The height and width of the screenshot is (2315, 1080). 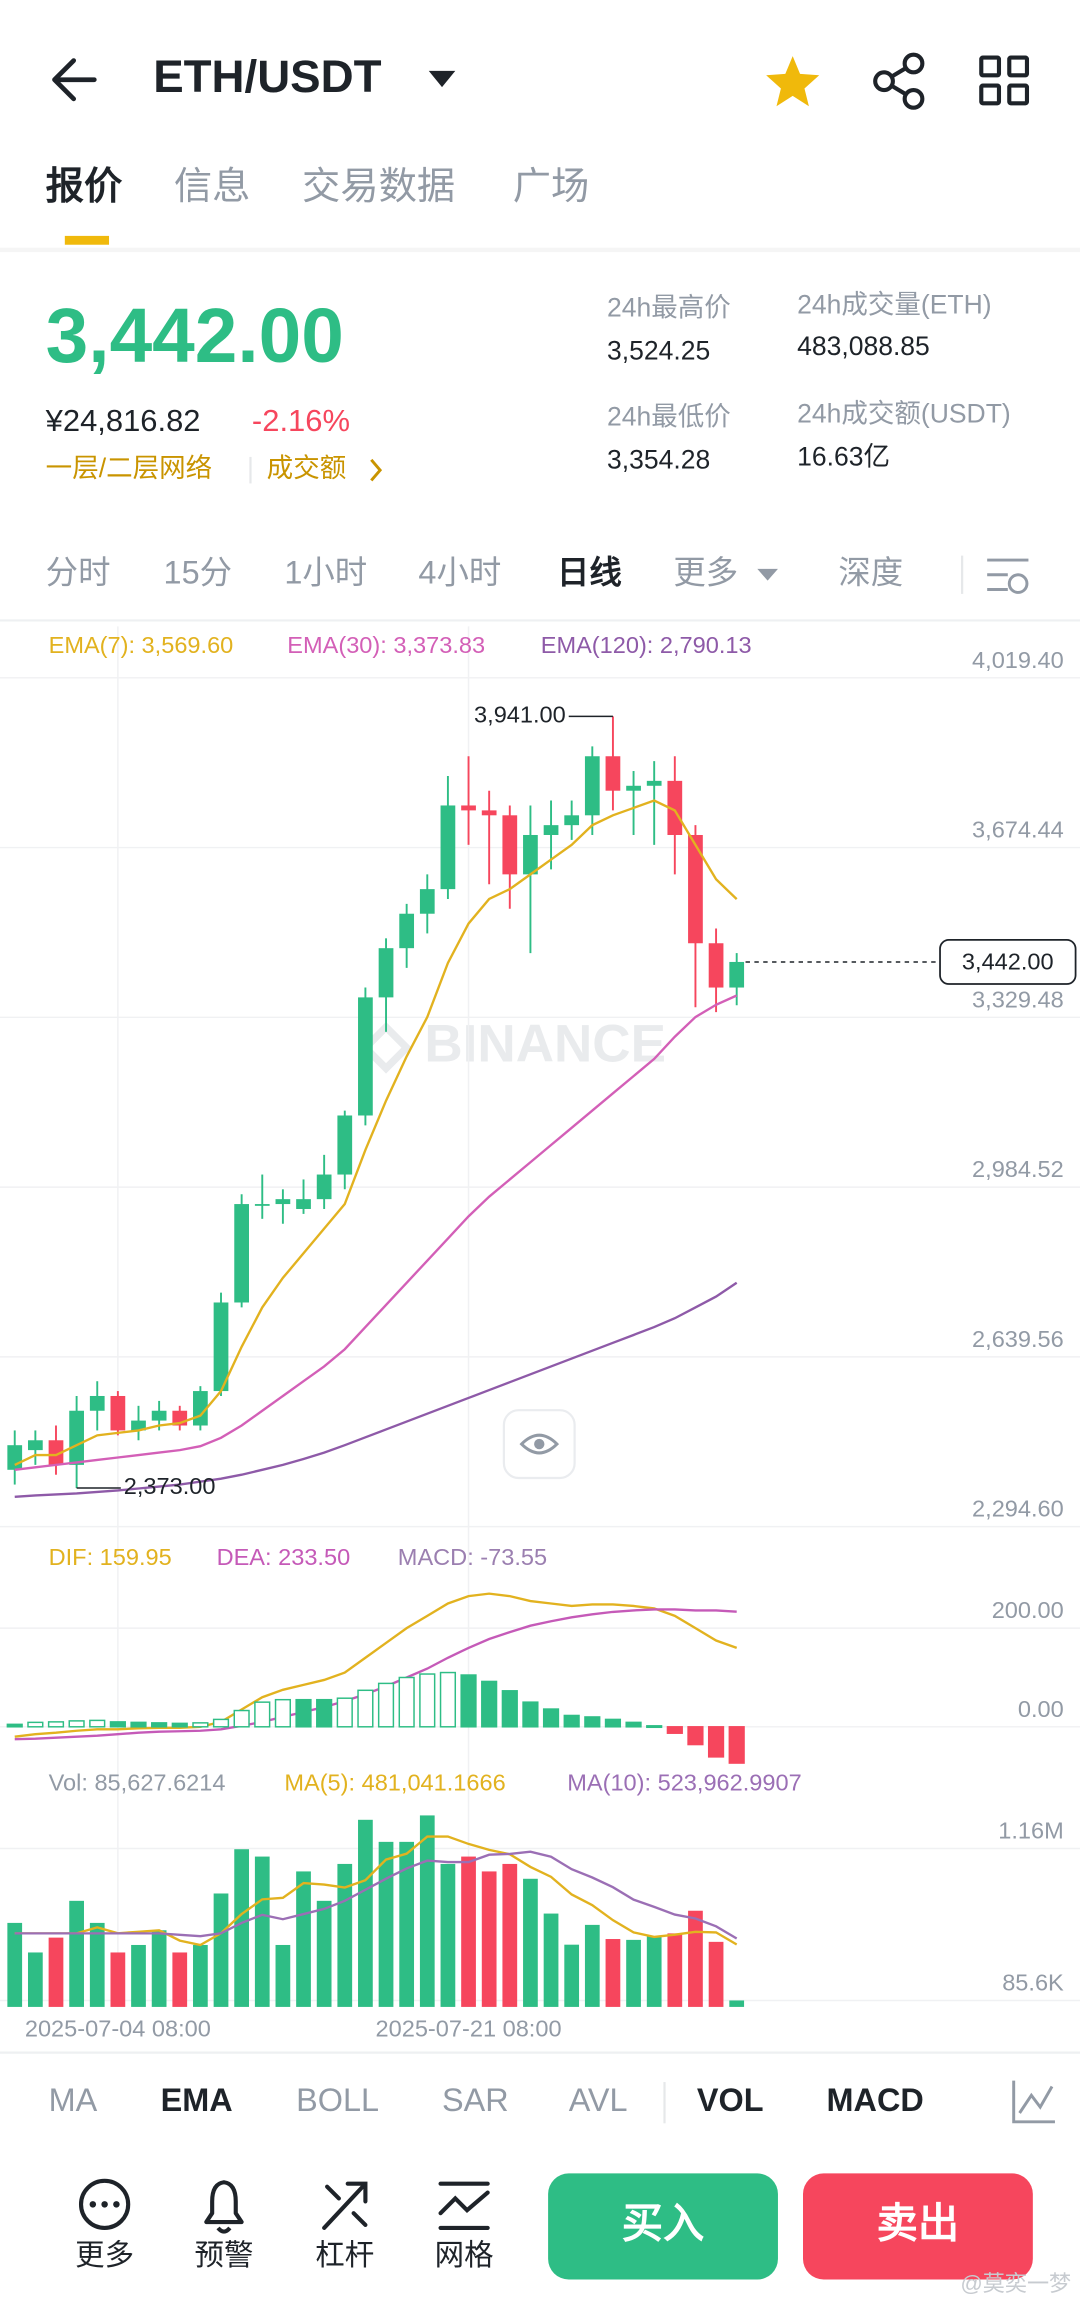 I want to click on share-button, so click(x=899, y=81).